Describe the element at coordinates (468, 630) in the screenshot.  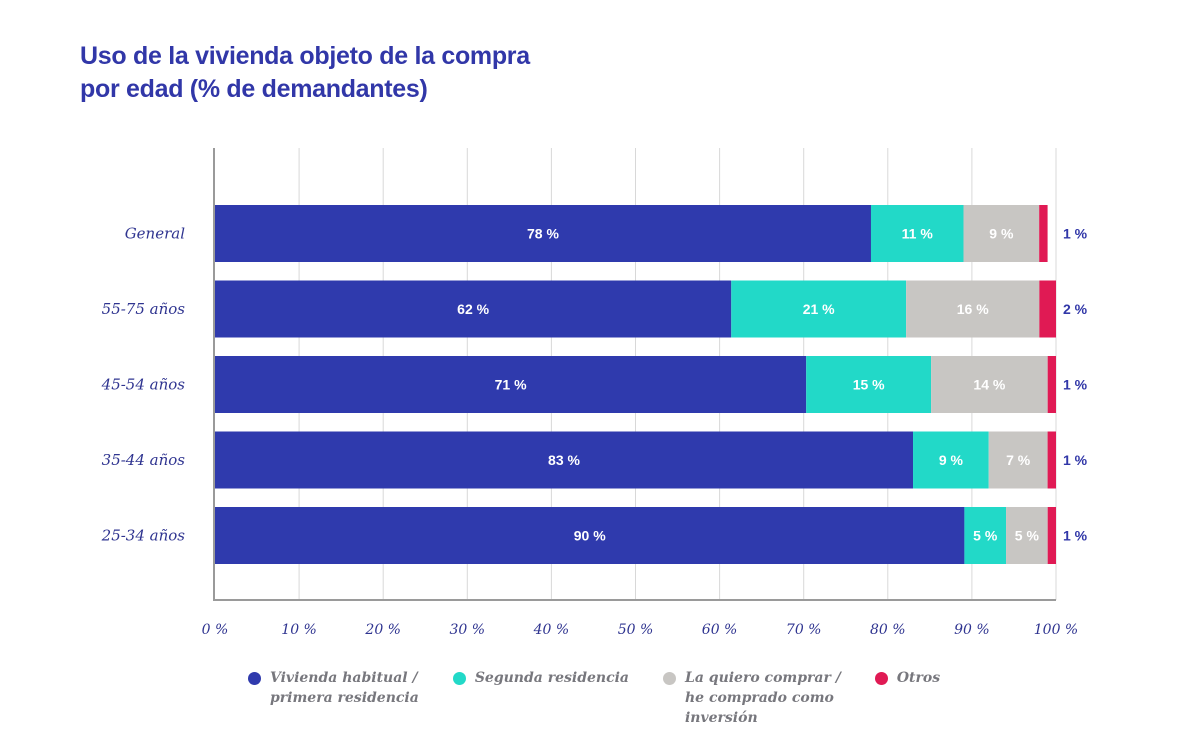
I see `x-tick-label: 30 %` at that location.